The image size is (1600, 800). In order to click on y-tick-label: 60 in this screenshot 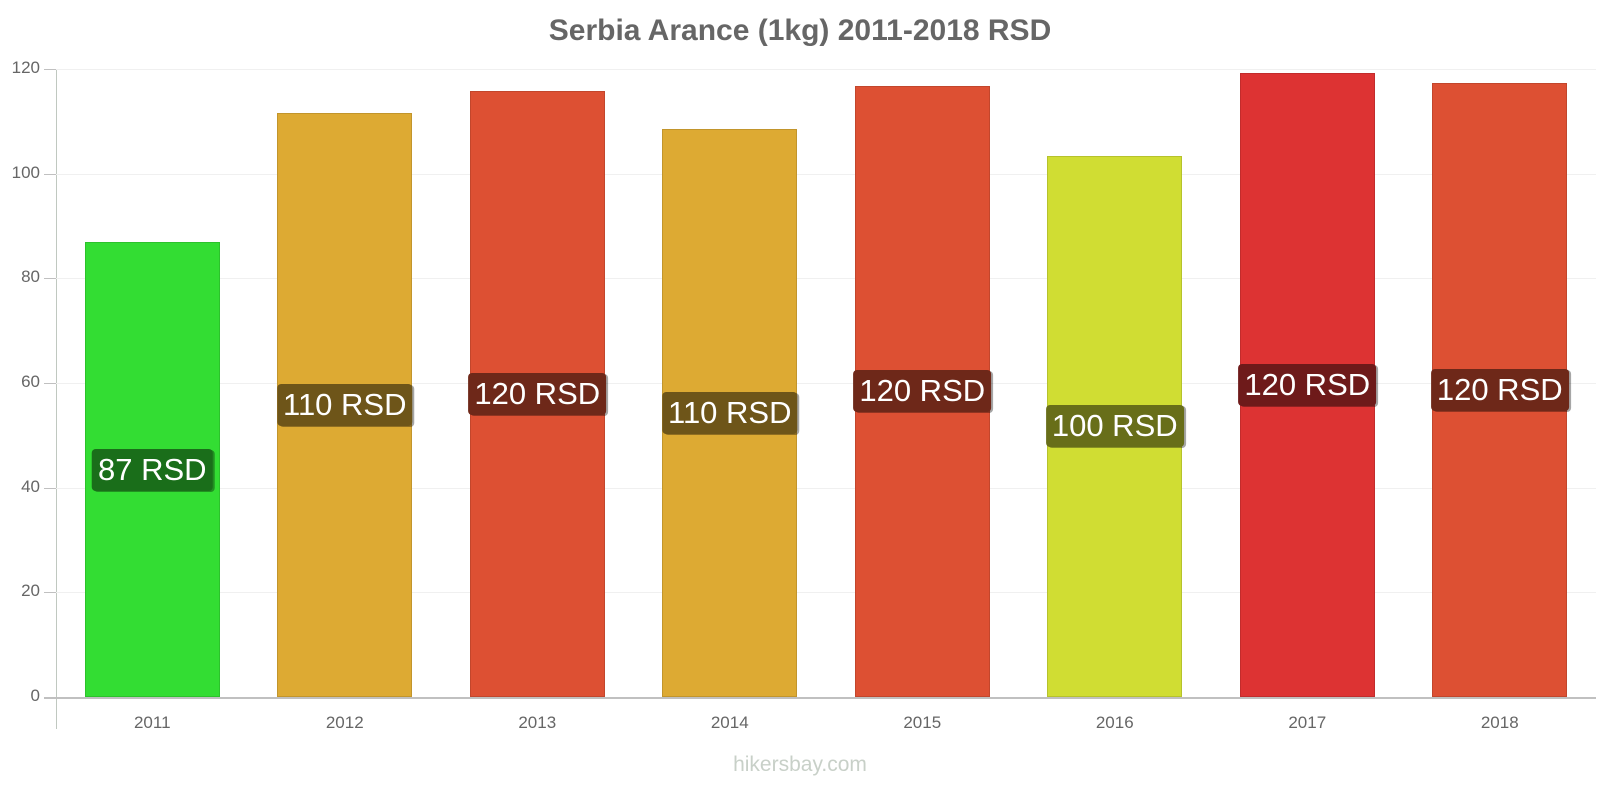, I will do `click(30, 381)`.